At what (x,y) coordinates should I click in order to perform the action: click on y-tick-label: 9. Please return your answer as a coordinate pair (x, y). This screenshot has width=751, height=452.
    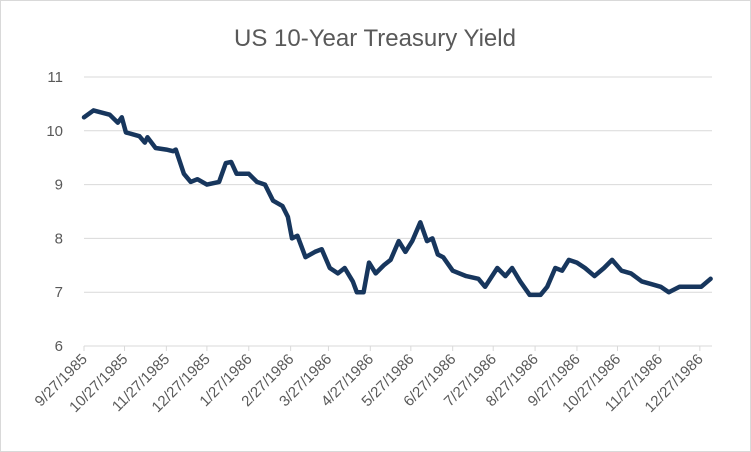
    Looking at the image, I should click on (59, 185).